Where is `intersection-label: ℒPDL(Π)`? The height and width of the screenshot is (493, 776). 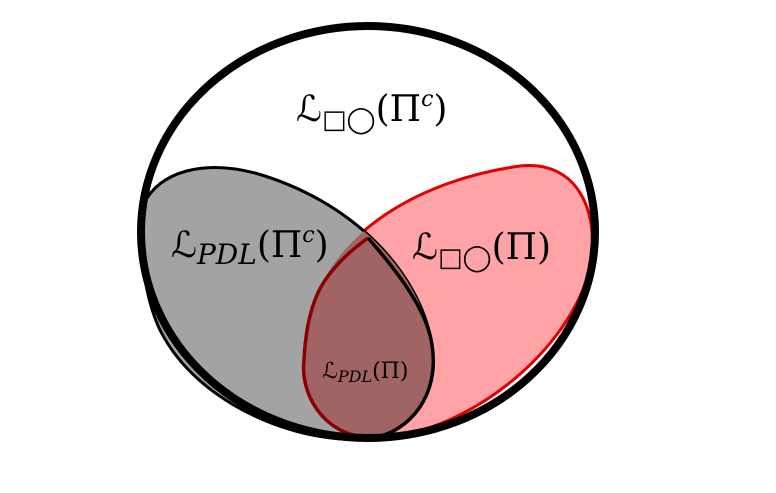 intersection-label: ℒPDL(Π) is located at coordinates (365, 372).